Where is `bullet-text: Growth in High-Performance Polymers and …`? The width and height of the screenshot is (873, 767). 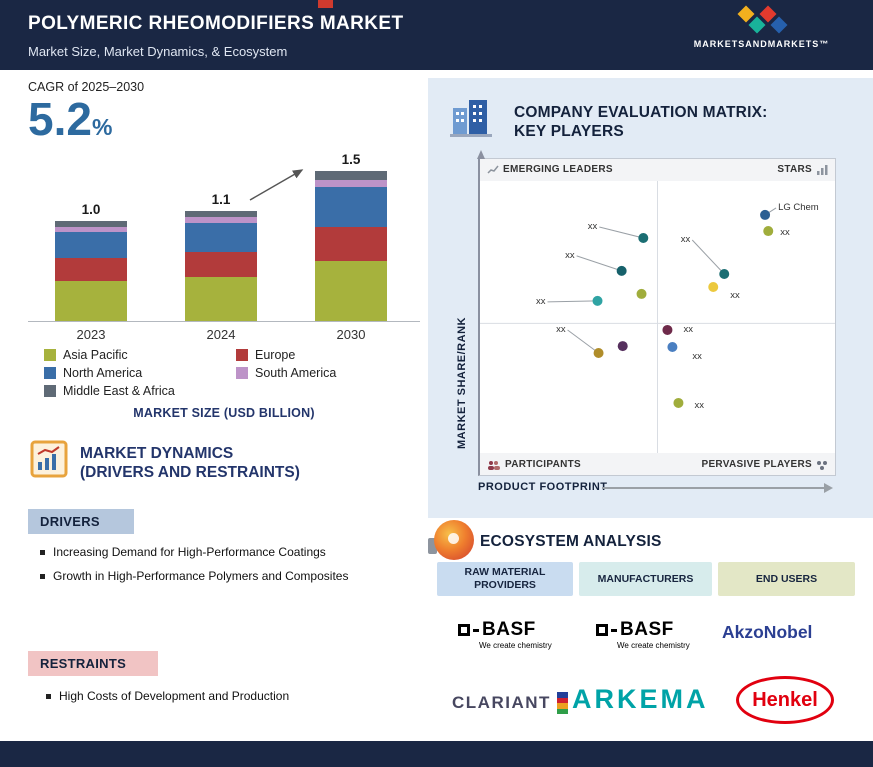 bullet-text: Growth in High-Performance Polymers and … is located at coordinates (201, 576).